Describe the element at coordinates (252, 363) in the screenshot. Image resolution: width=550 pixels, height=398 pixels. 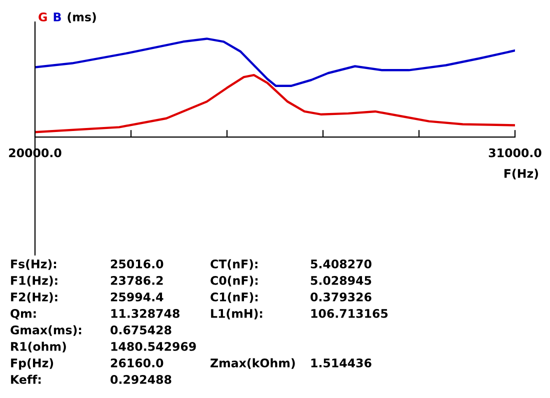
I see `text: Zmax(kOhm)` at that location.